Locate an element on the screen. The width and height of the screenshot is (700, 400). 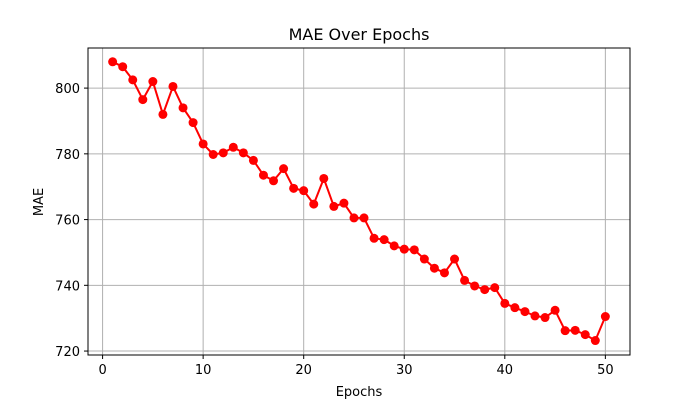
x-tick-label: 0 is located at coordinates (102, 370).